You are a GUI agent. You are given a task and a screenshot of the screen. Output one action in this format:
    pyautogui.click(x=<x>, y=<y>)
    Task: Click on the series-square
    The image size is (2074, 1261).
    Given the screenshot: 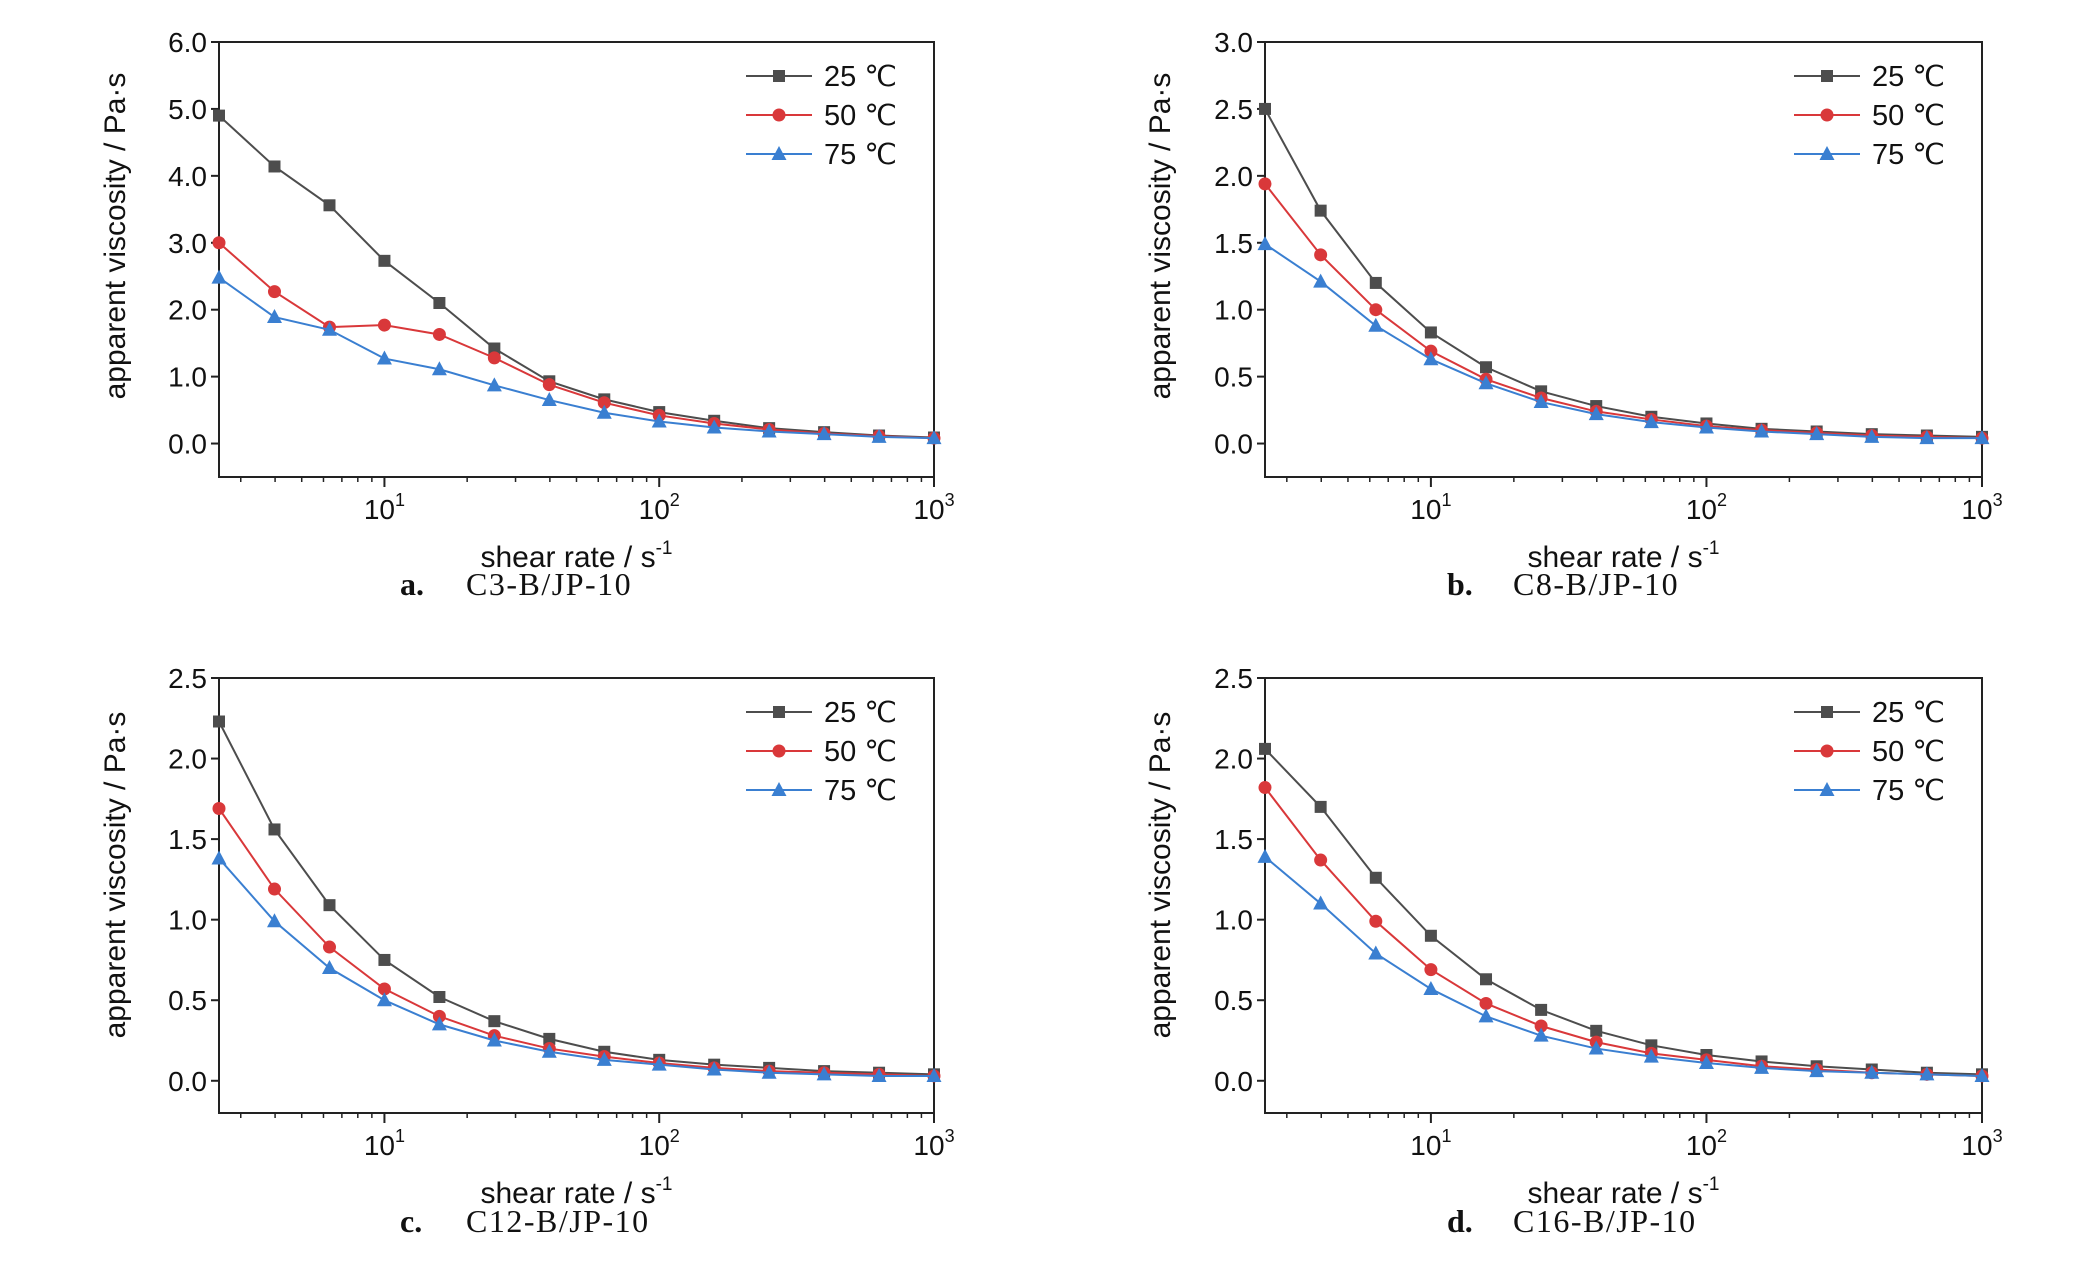 What is the action you would take?
    pyautogui.click(x=576, y=898)
    